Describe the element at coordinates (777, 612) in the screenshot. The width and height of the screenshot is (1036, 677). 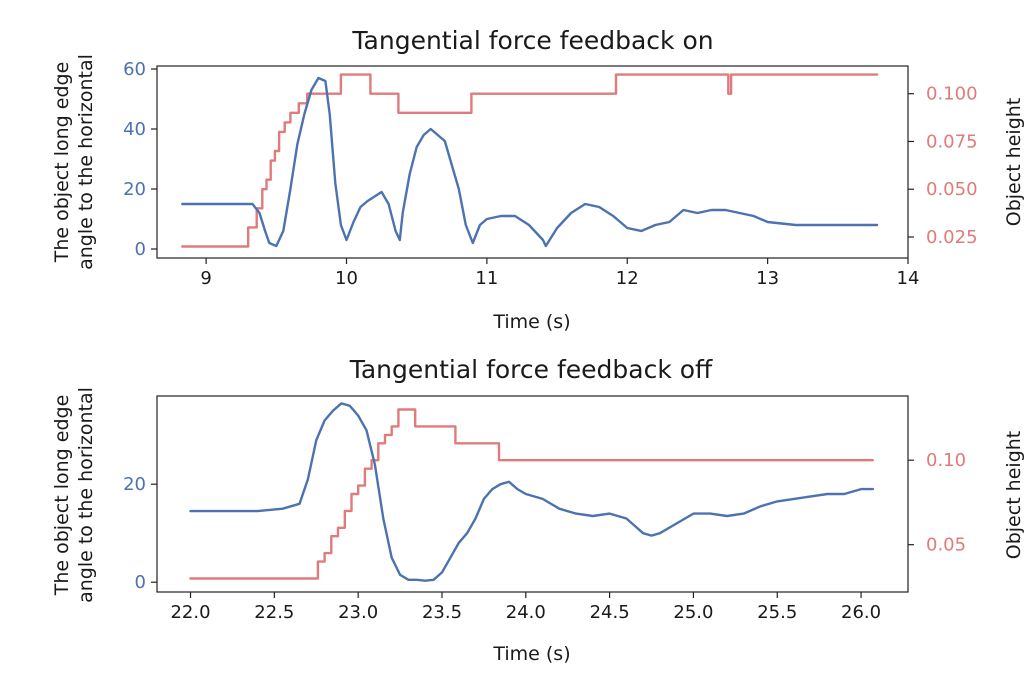
I see `x-tick-label: 25.5` at that location.